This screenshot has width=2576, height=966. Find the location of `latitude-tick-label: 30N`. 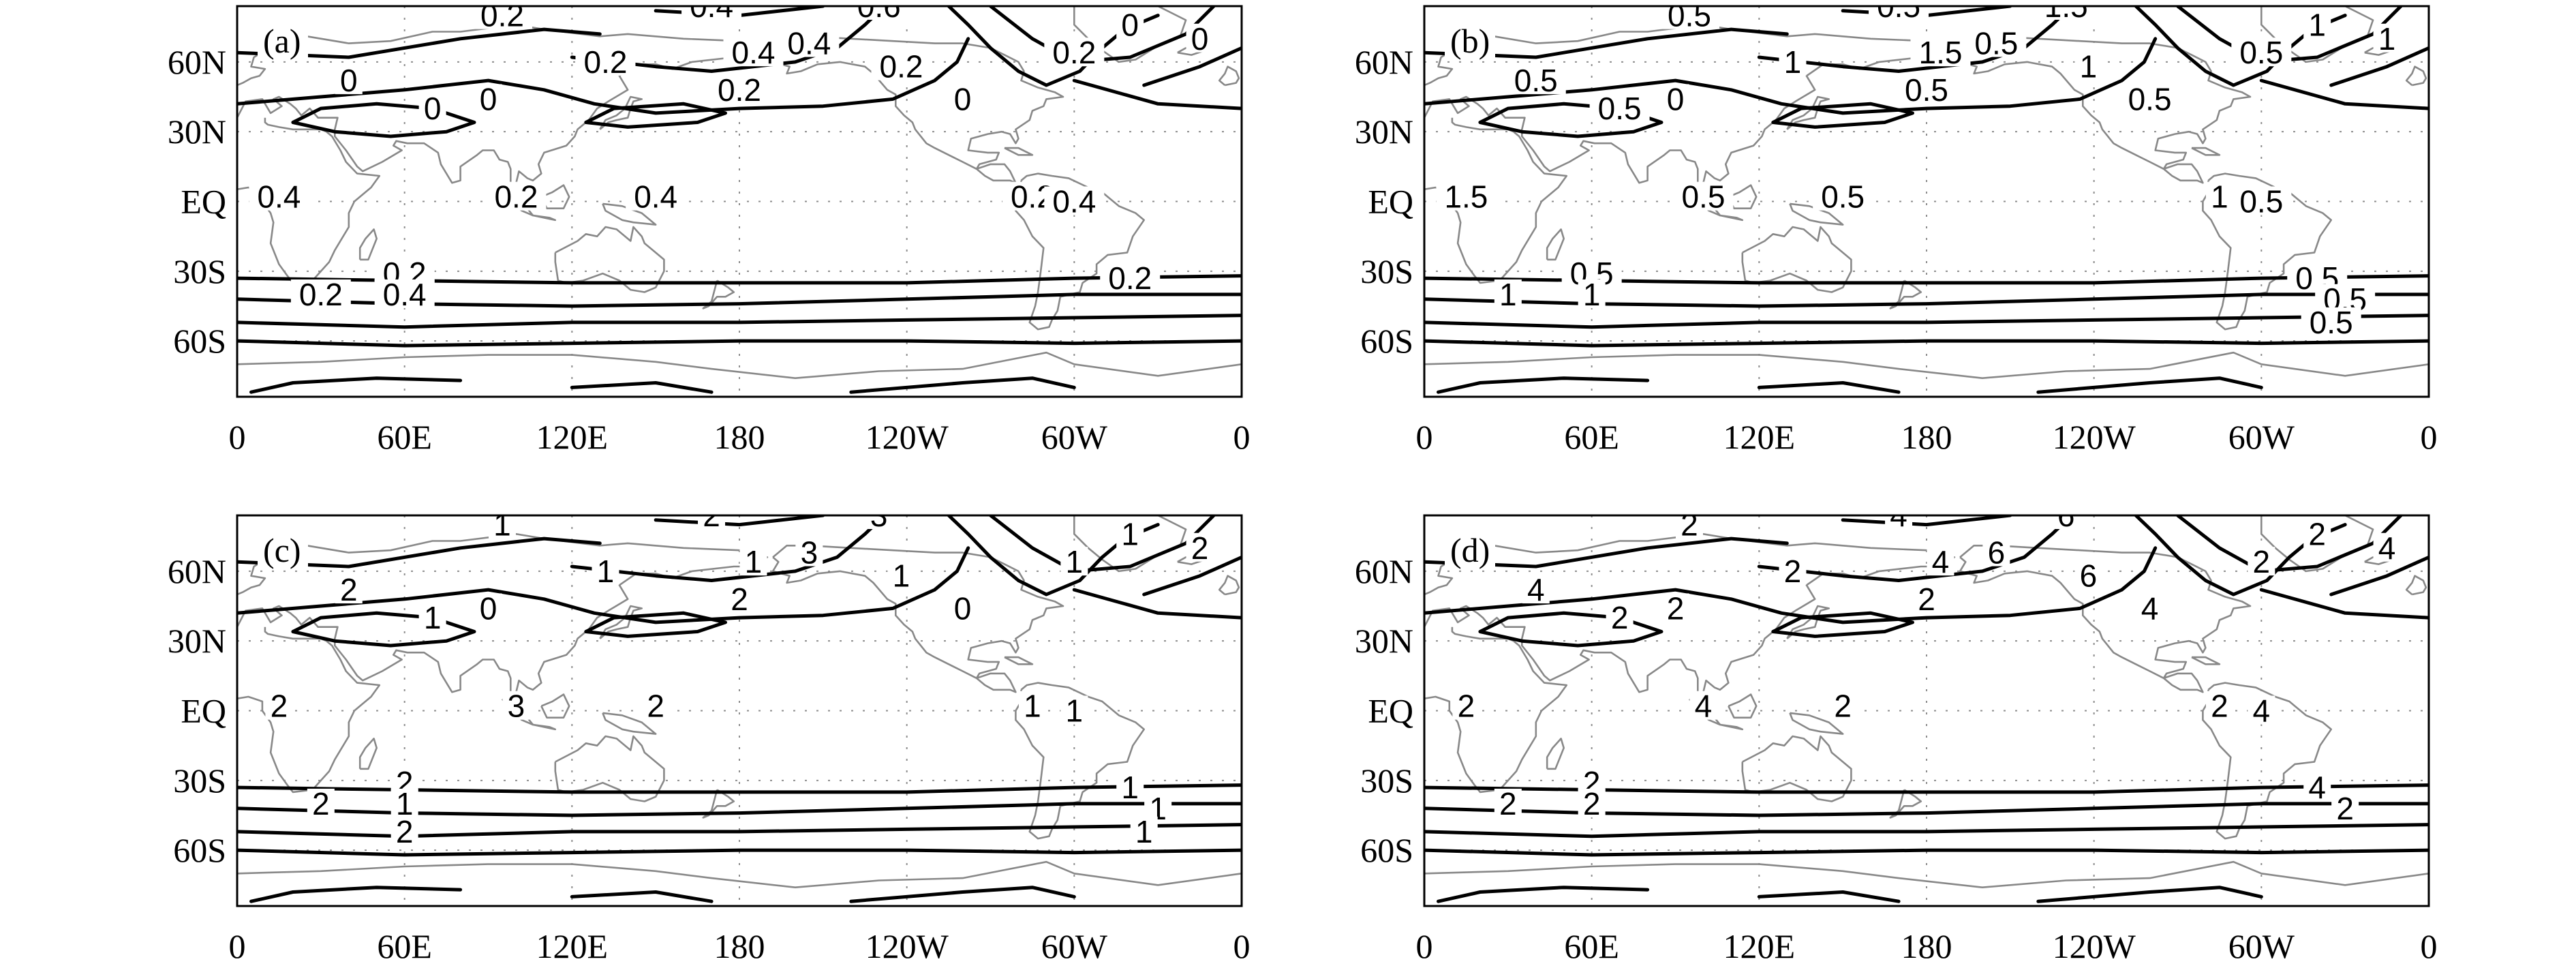

latitude-tick-label: 30N is located at coordinates (1384, 131).